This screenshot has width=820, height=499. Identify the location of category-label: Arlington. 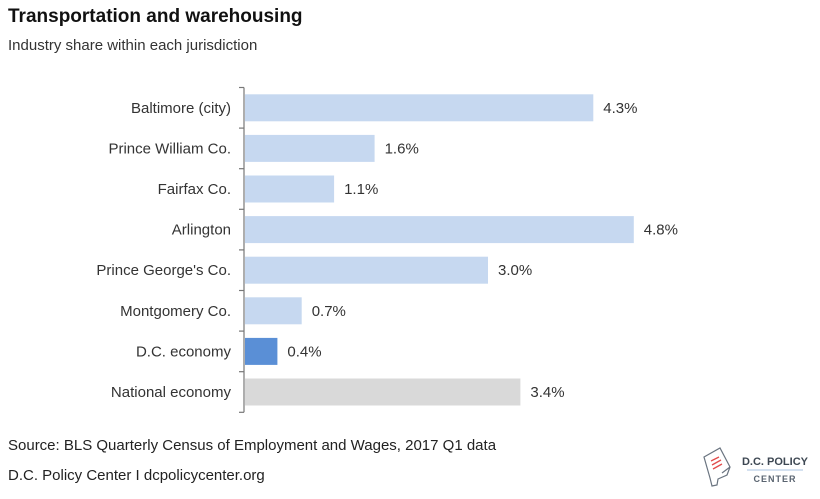
(201, 230).